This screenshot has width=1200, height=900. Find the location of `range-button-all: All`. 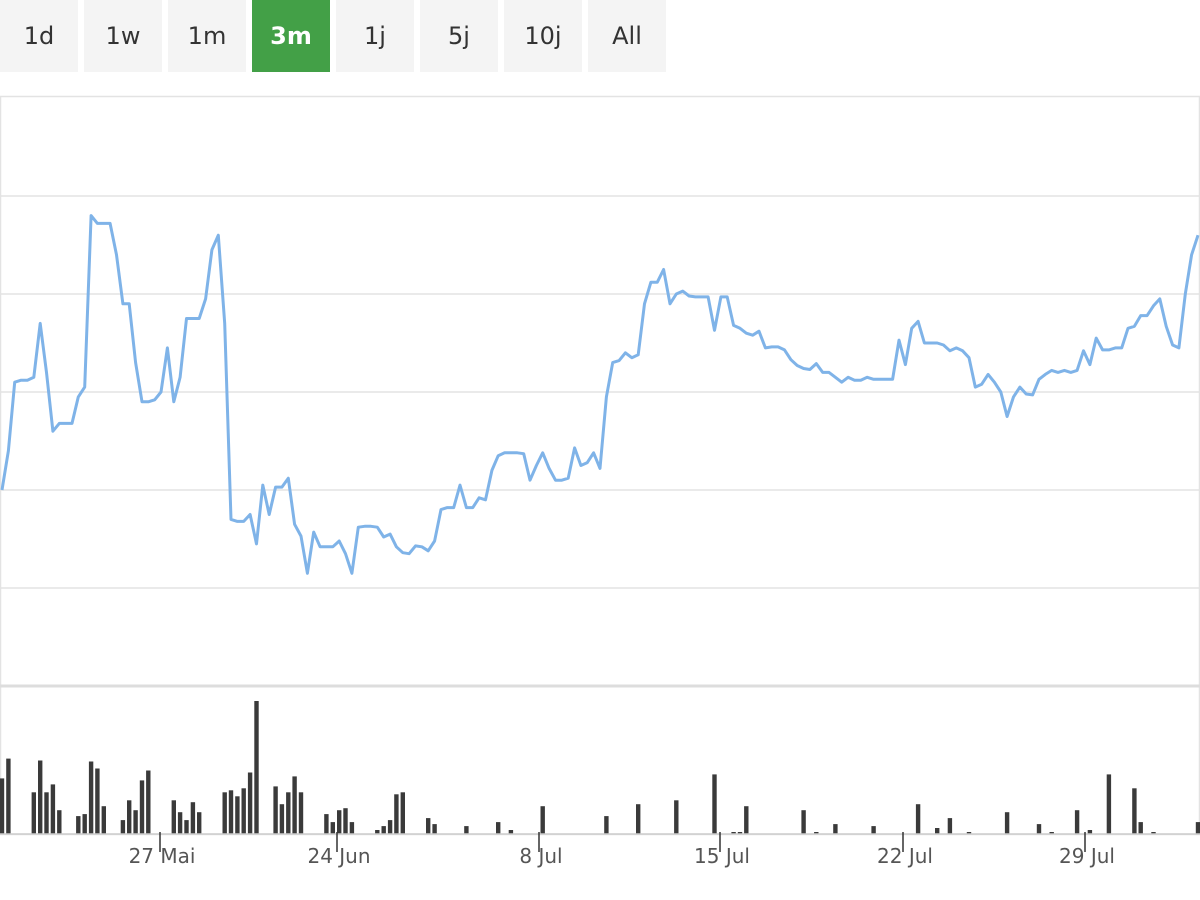

range-button-all: All is located at coordinates (627, 36).